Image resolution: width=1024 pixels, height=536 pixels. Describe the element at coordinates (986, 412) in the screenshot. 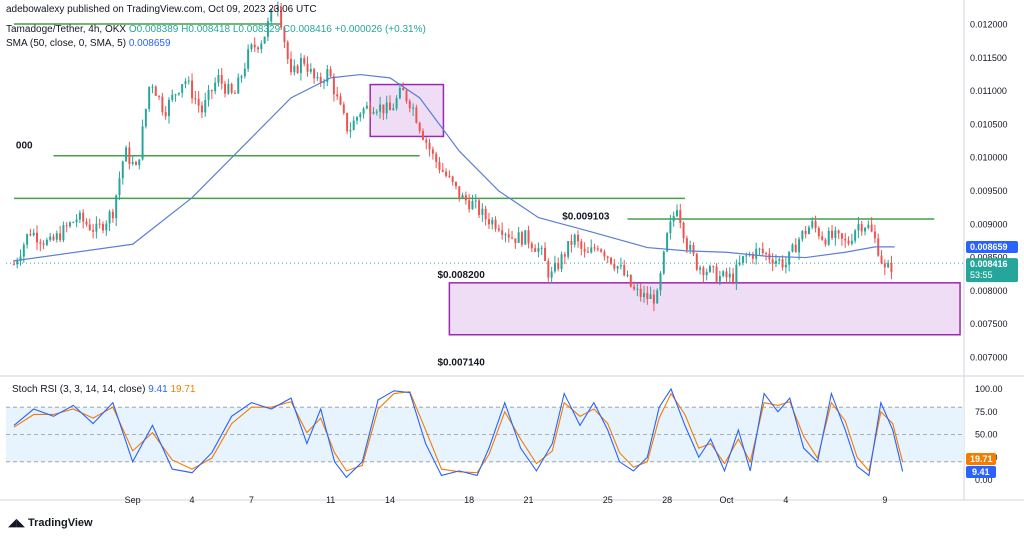

I see `stoch-tick-label: 75.00` at that location.